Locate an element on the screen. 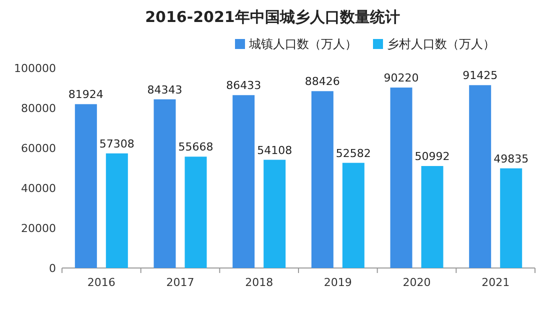  y-tick-label: 40000 is located at coordinates (38, 188).